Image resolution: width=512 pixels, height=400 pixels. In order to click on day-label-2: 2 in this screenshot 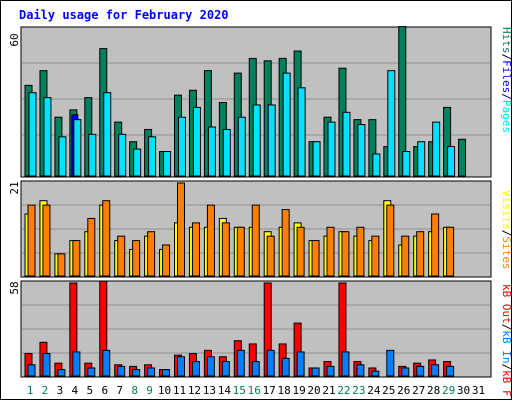, I will do `click(45, 390)`.